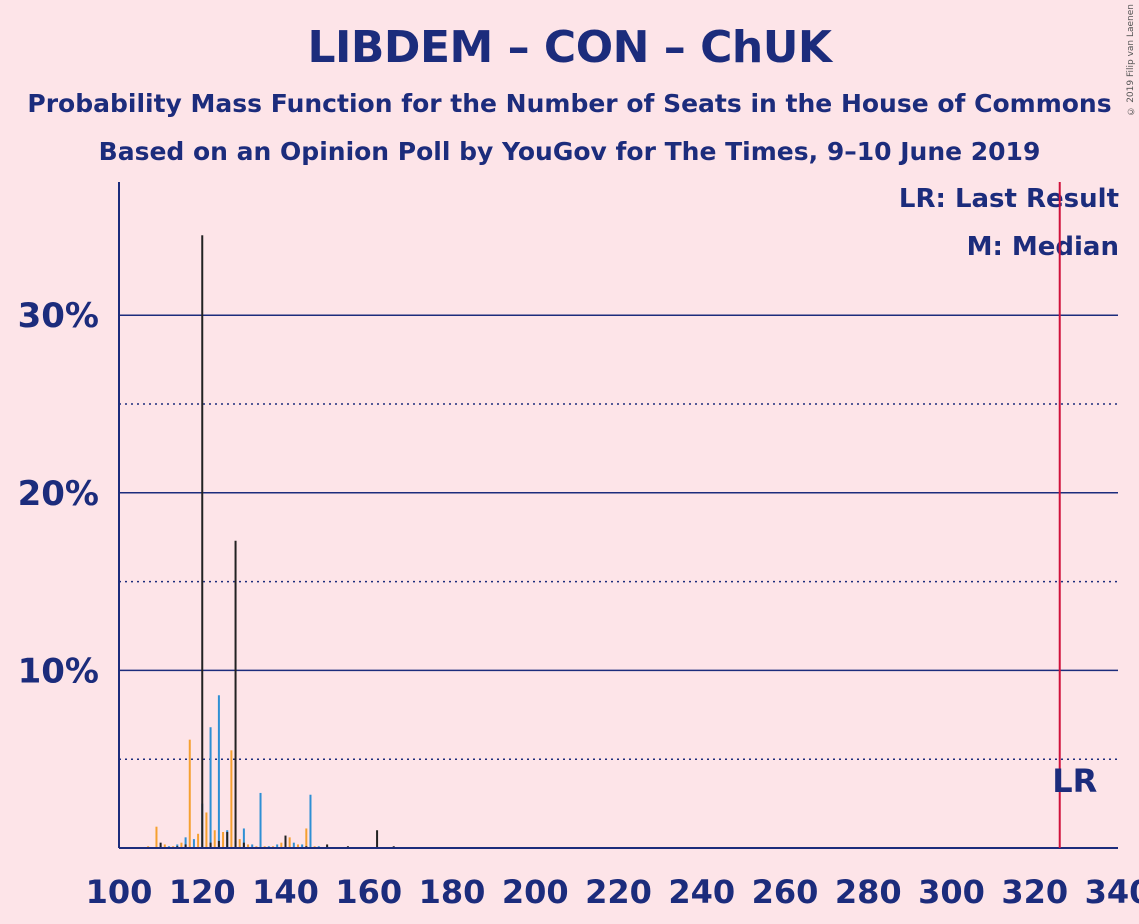 This screenshot has height=924, width=1139. Describe the element at coordinates (569, 47) in the screenshot. I see `chart-title: LIBDEM – CON – ChUK` at that location.